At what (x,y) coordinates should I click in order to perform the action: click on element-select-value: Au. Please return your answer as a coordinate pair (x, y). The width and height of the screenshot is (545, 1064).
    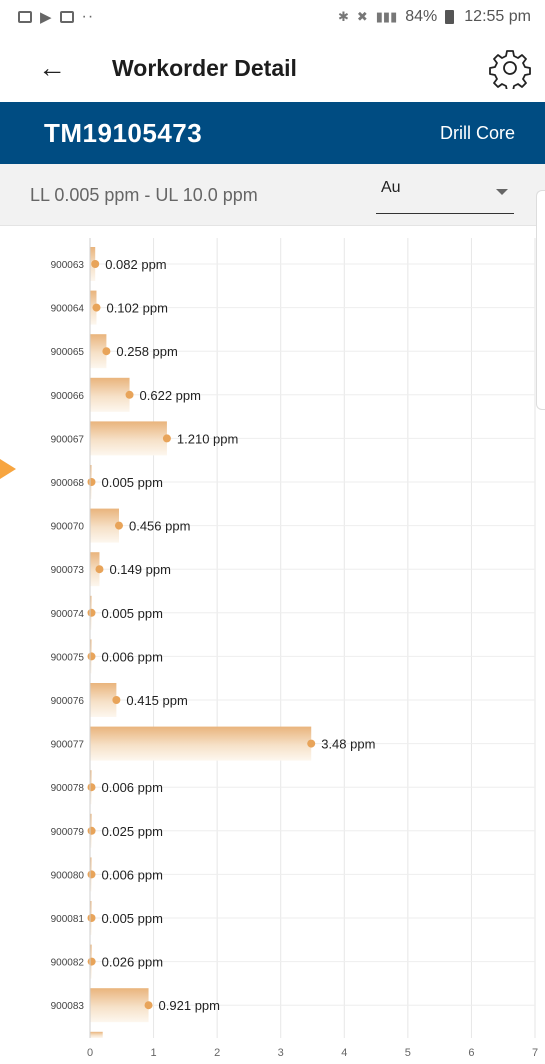
    Looking at the image, I should click on (391, 187).